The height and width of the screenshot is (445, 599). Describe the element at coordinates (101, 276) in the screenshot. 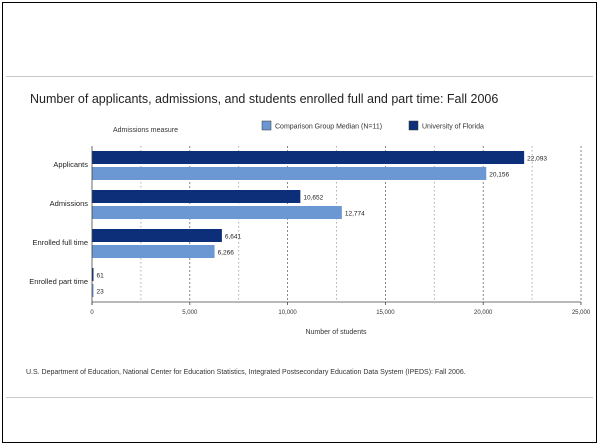

I see `data-label: 61` at that location.